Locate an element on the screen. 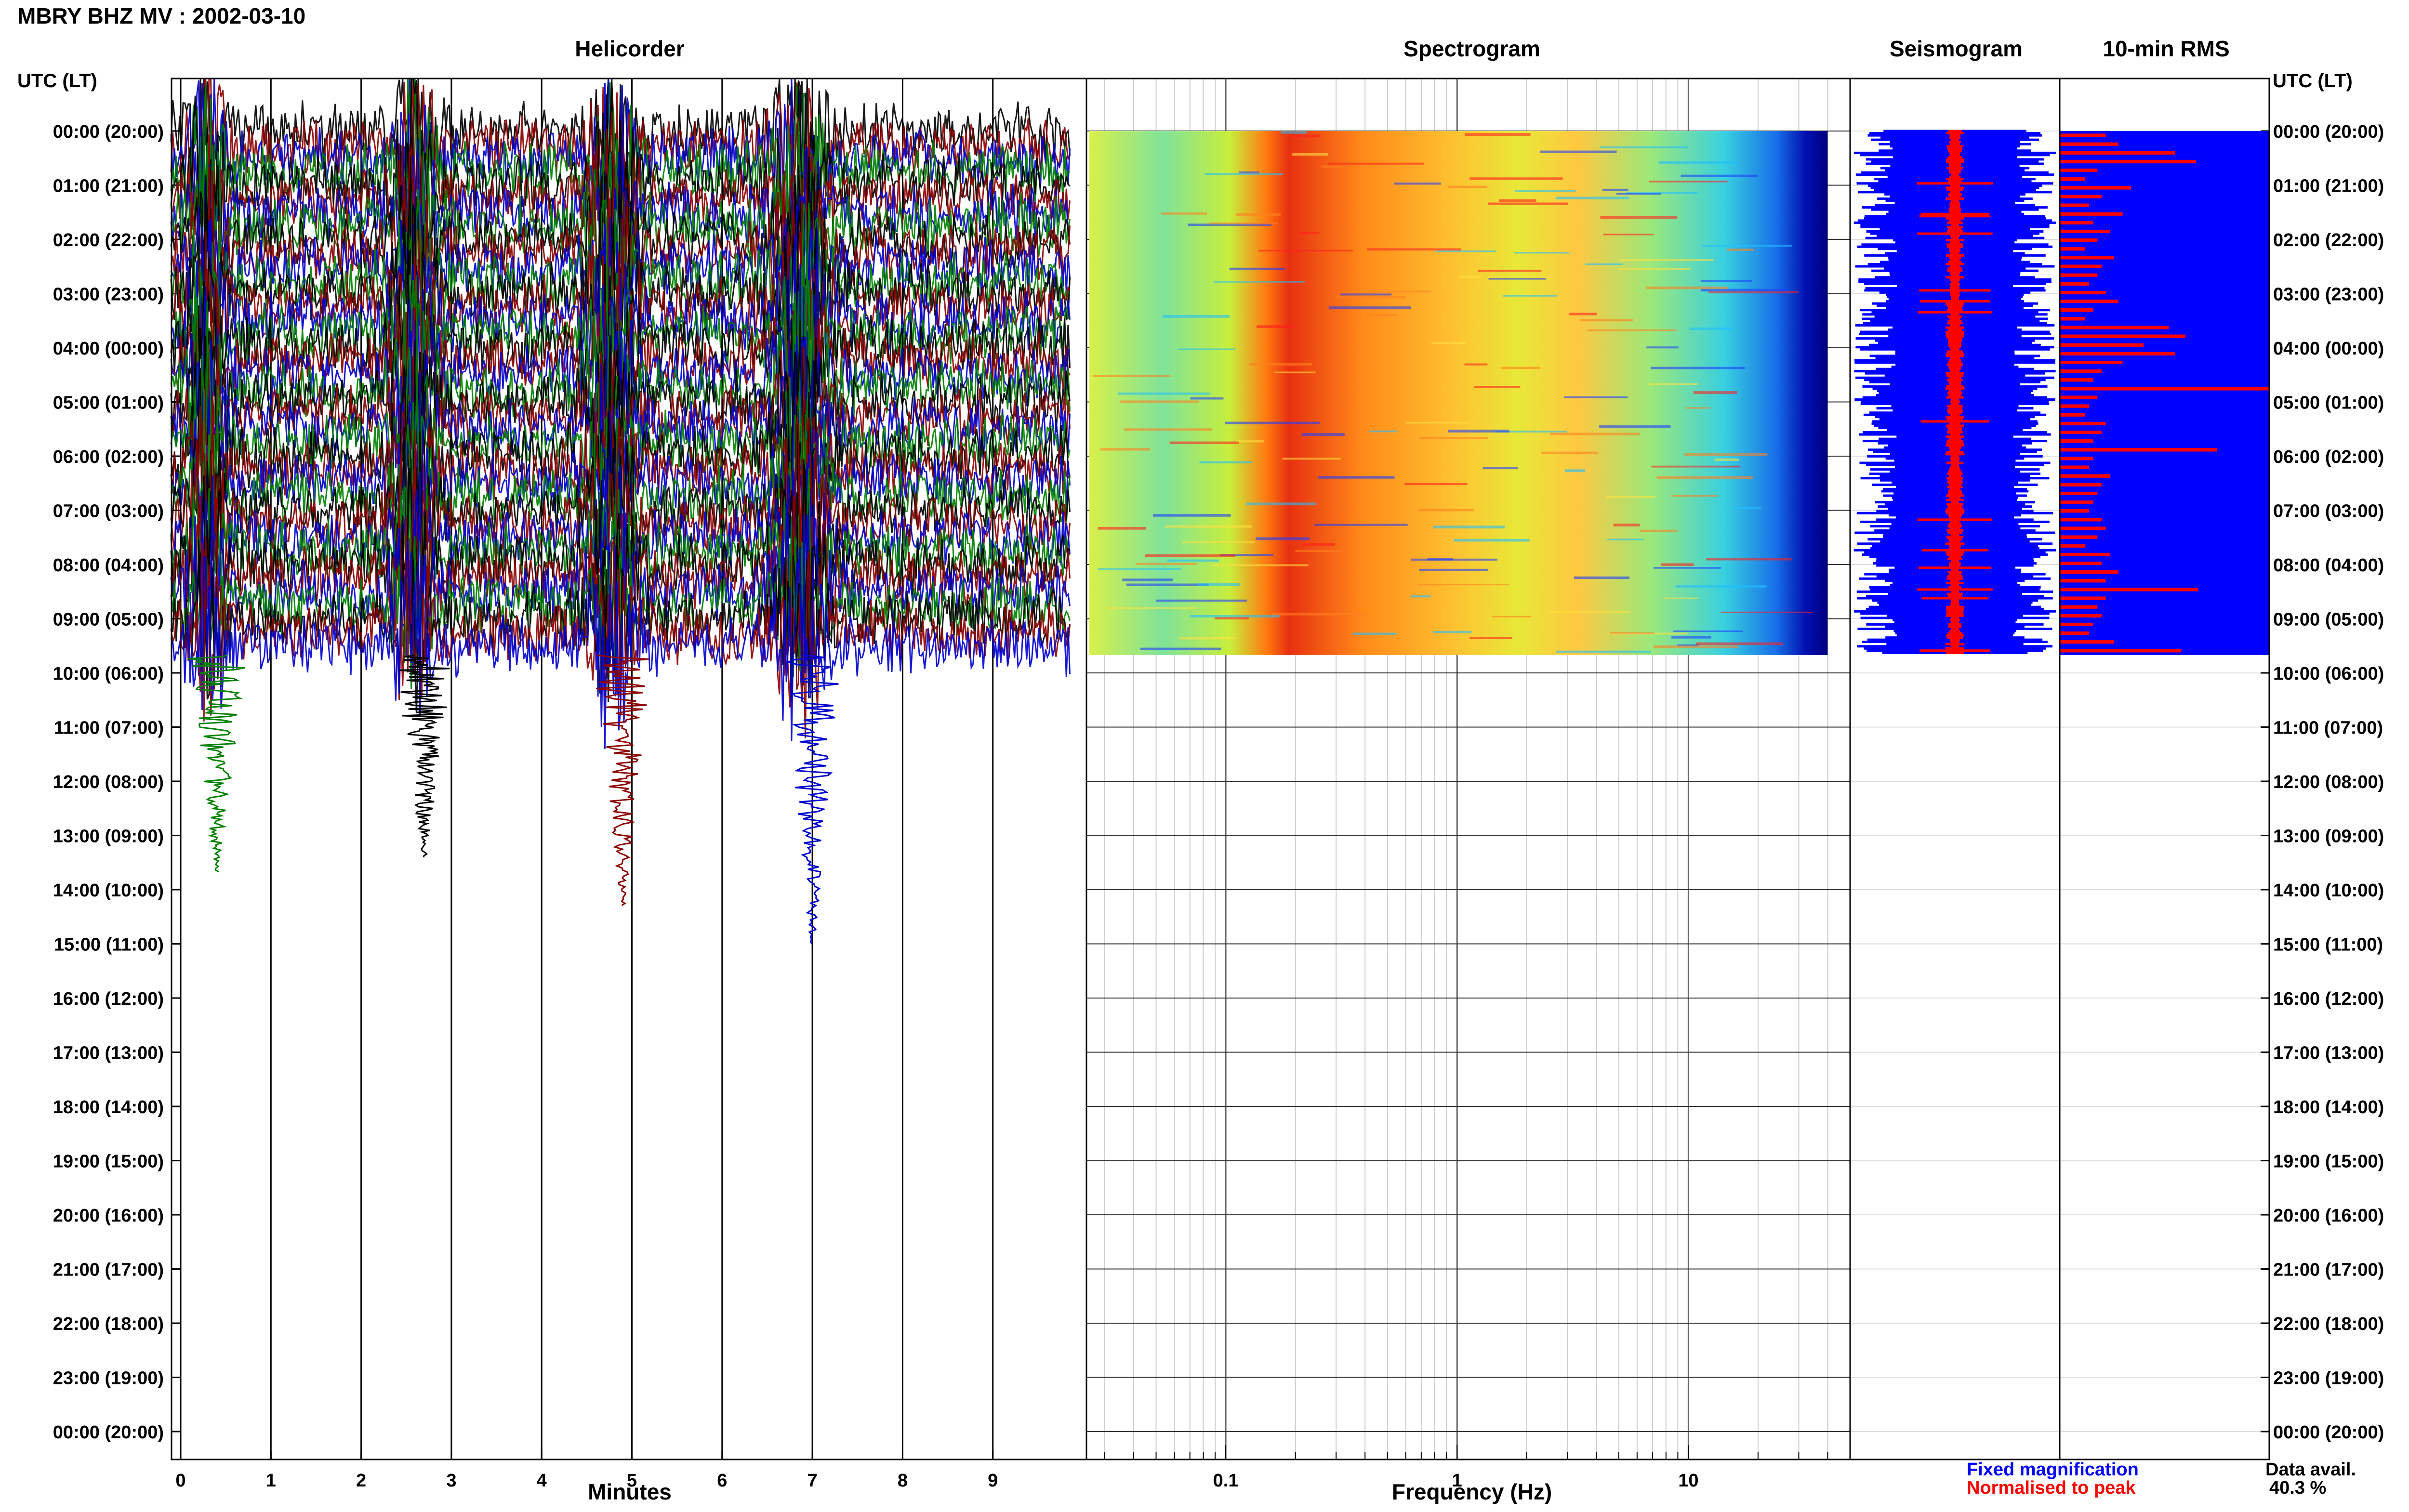  helicorder-x-tick-label: 9 is located at coordinates (993, 1481).